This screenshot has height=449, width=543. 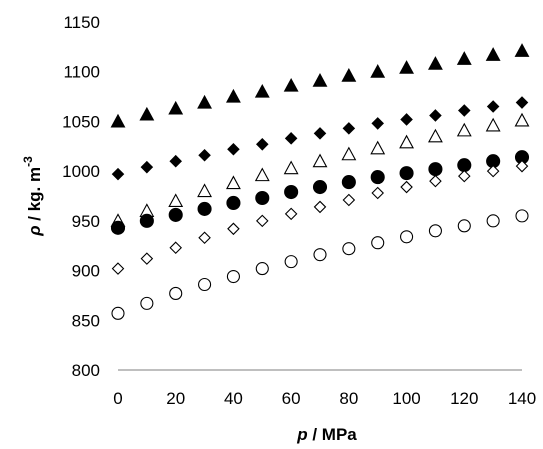 I want to click on y-axis-symbol: ρ, so click(x=34, y=230).